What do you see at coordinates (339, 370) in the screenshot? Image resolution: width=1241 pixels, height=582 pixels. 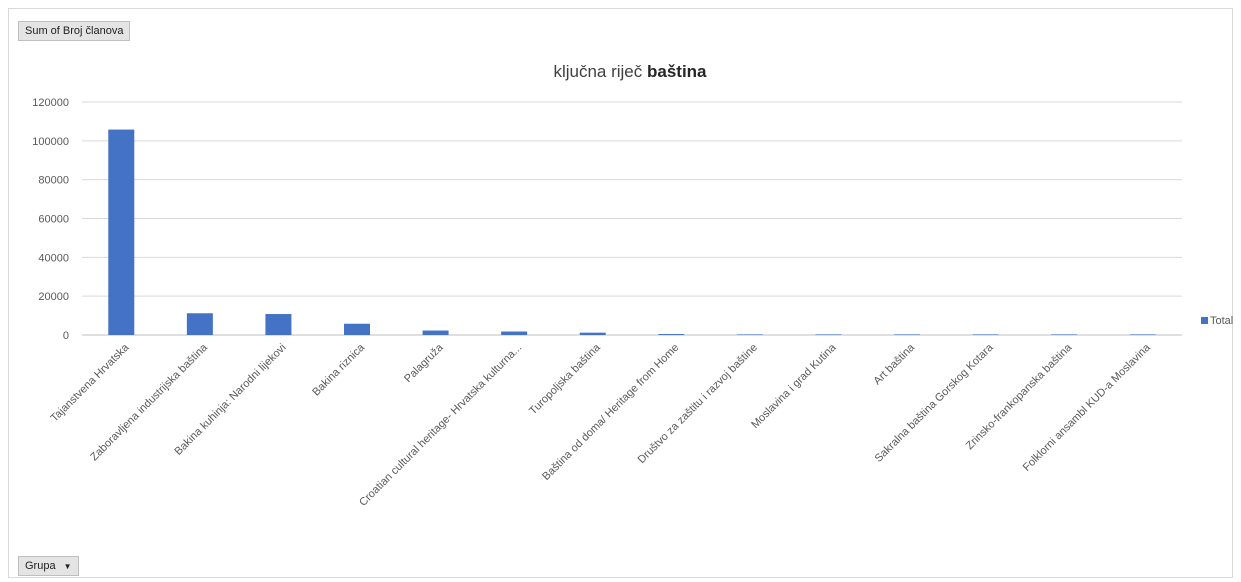 I see `x-tick-label: Bakina riznica` at bounding box center [339, 370].